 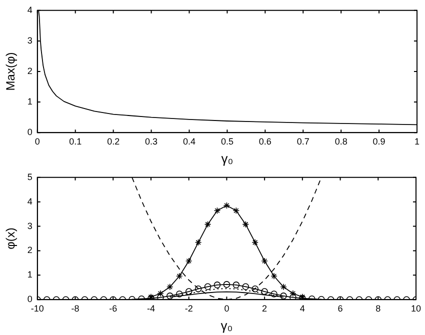 What do you see at coordinates (340, 308) in the screenshot?
I see `x-tick-label: 6` at bounding box center [340, 308].